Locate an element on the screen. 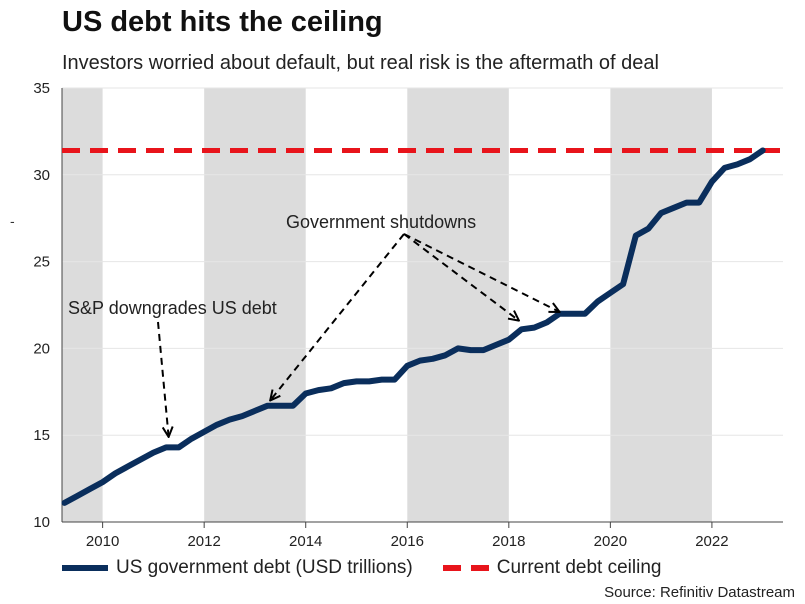  stray-mark: - is located at coordinates (12, 221).